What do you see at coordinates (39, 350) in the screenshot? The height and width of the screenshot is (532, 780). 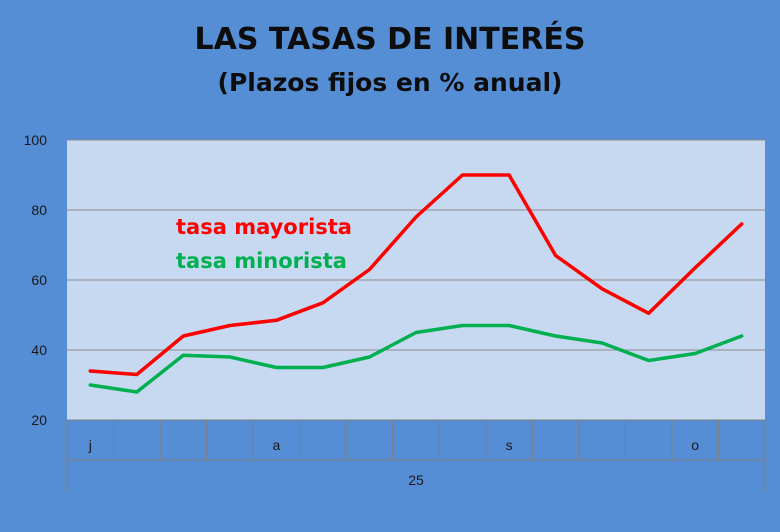 I see `y-tick-label: 40` at bounding box center [39, 350].